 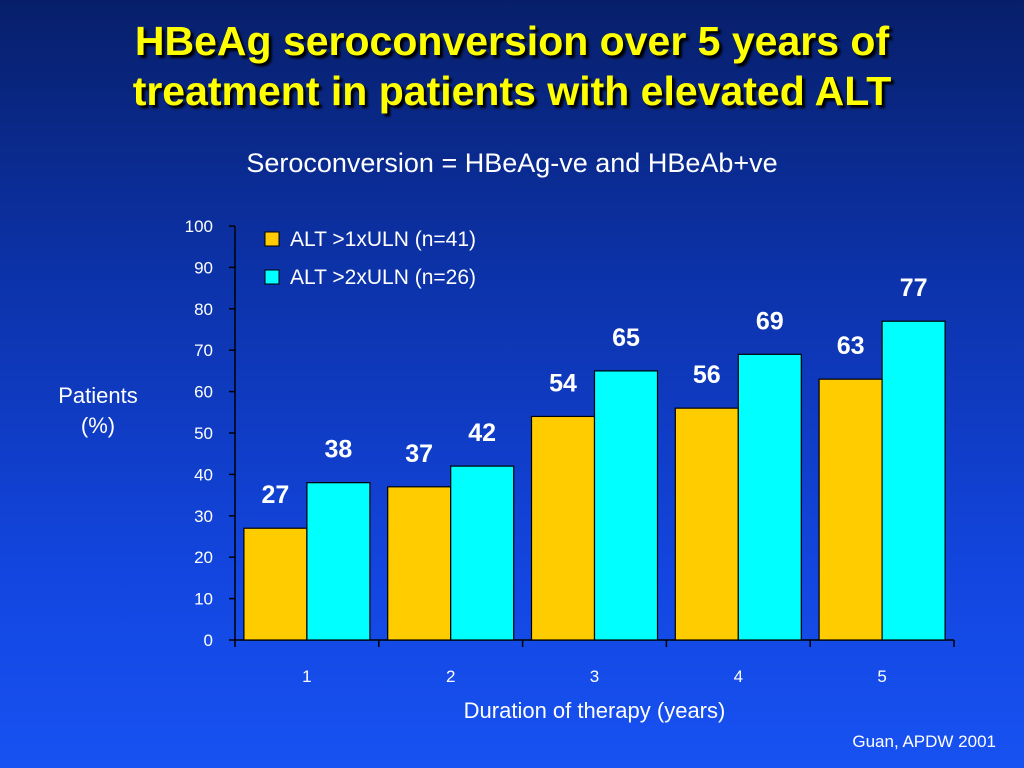 What do you see at coordinates (203, 350) in the screenshot?
I see `y-tick-label: 70` at bounding box center [203, 350].